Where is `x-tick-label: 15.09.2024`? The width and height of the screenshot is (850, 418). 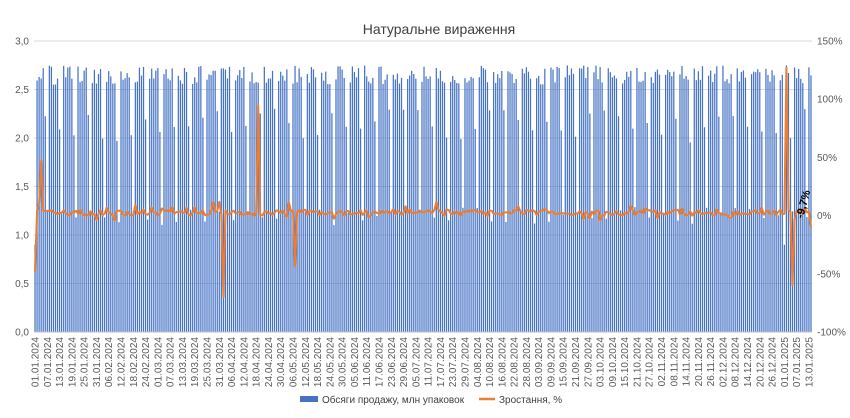 x-tick-label: 15.09.2024 is located at coordinates (564, 362).